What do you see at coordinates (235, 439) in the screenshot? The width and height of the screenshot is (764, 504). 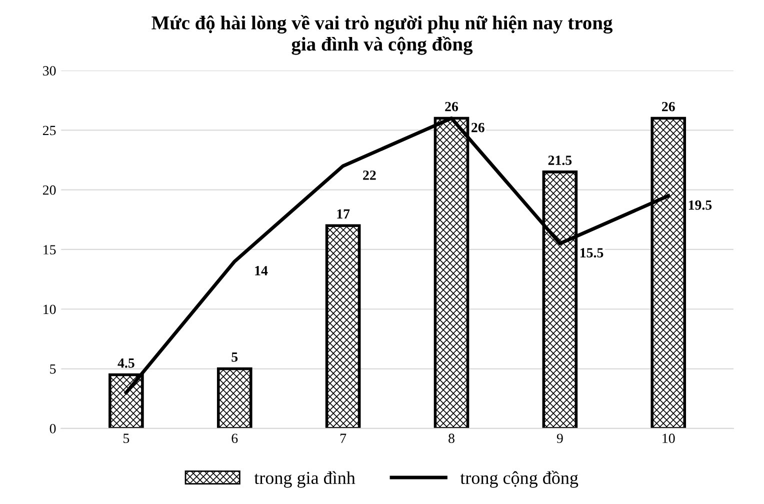 I see `x-tick-label: 6` at bounding box center [235, 439].